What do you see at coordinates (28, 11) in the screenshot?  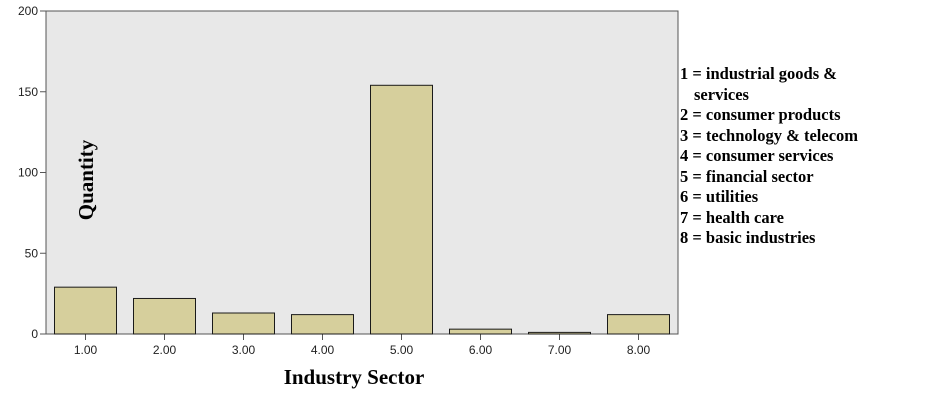 I see `y-tick-label: 200` at bounding box center [28, 11].